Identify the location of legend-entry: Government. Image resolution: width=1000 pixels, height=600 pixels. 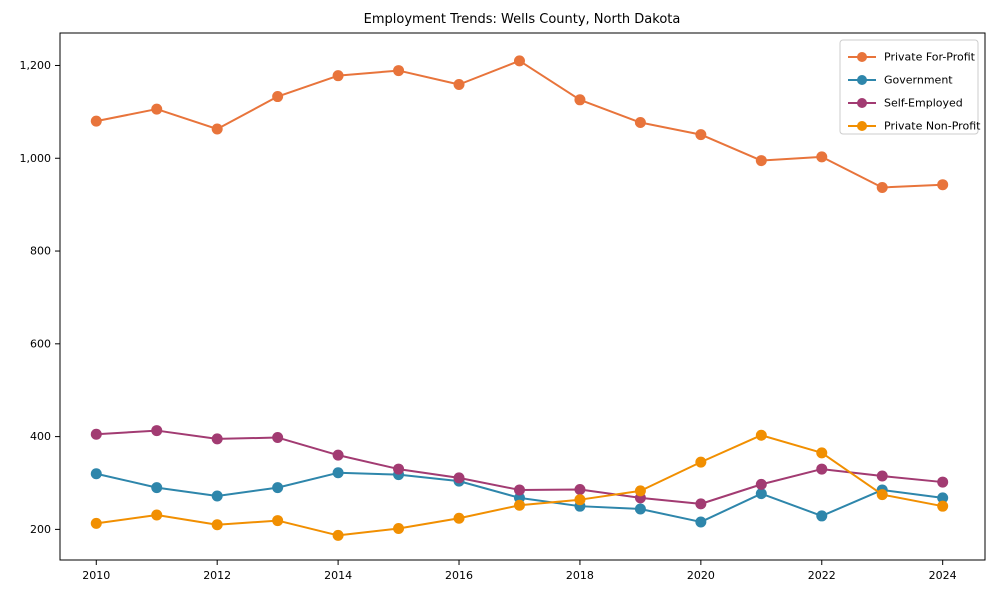
(900, 80).